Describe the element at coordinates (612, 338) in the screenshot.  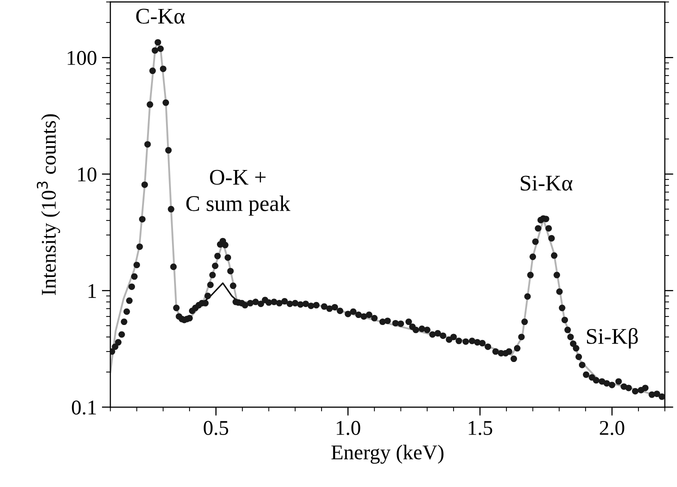
I see `annotation: Si-Kβ` at that location.